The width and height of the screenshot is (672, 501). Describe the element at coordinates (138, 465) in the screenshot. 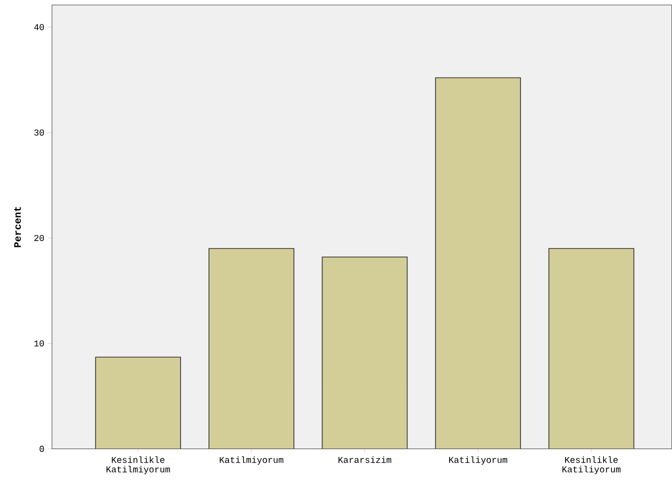

I see `x-tick-label: Kesinlikle Katilmiyorum` at that location.